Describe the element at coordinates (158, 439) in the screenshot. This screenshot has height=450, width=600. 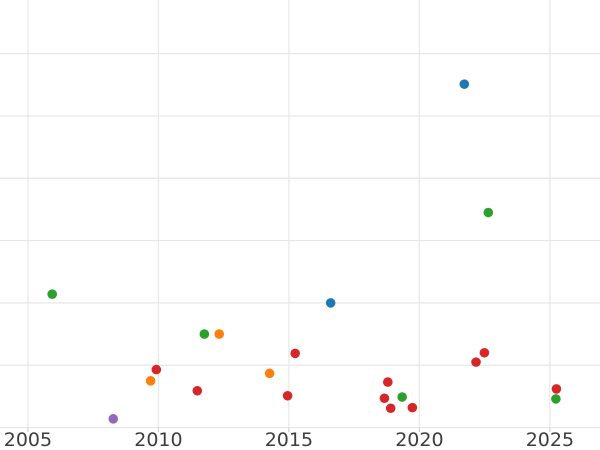
I see `x-tick-label: 2010` at that location.